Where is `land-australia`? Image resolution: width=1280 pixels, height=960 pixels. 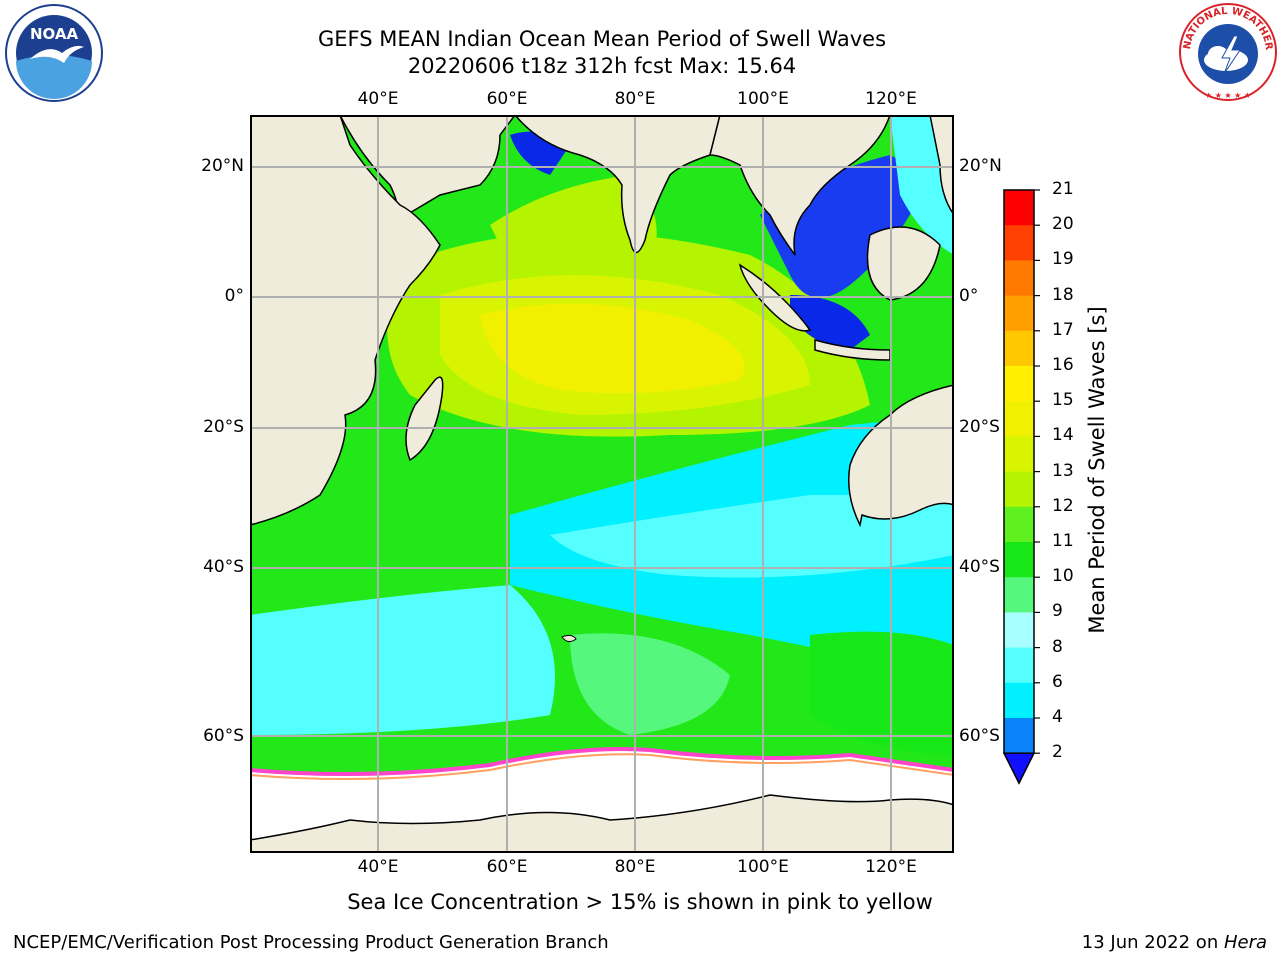 land-australia is located at coordinates (901, 456).